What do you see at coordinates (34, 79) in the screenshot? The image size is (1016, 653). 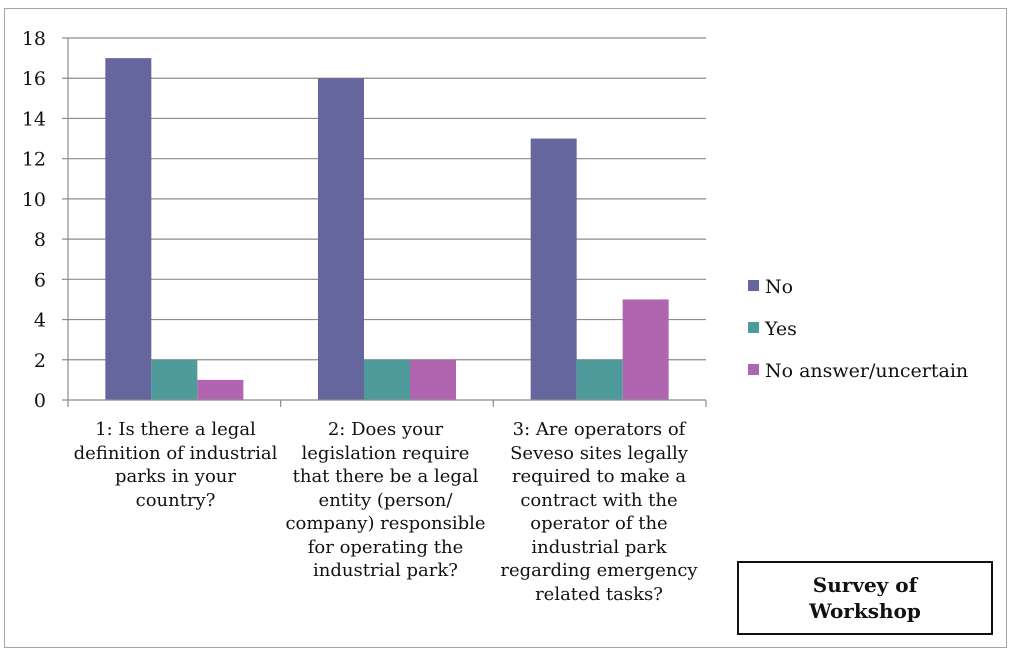 I see `y-tick-label: 16` at bounding box center [34, 79].